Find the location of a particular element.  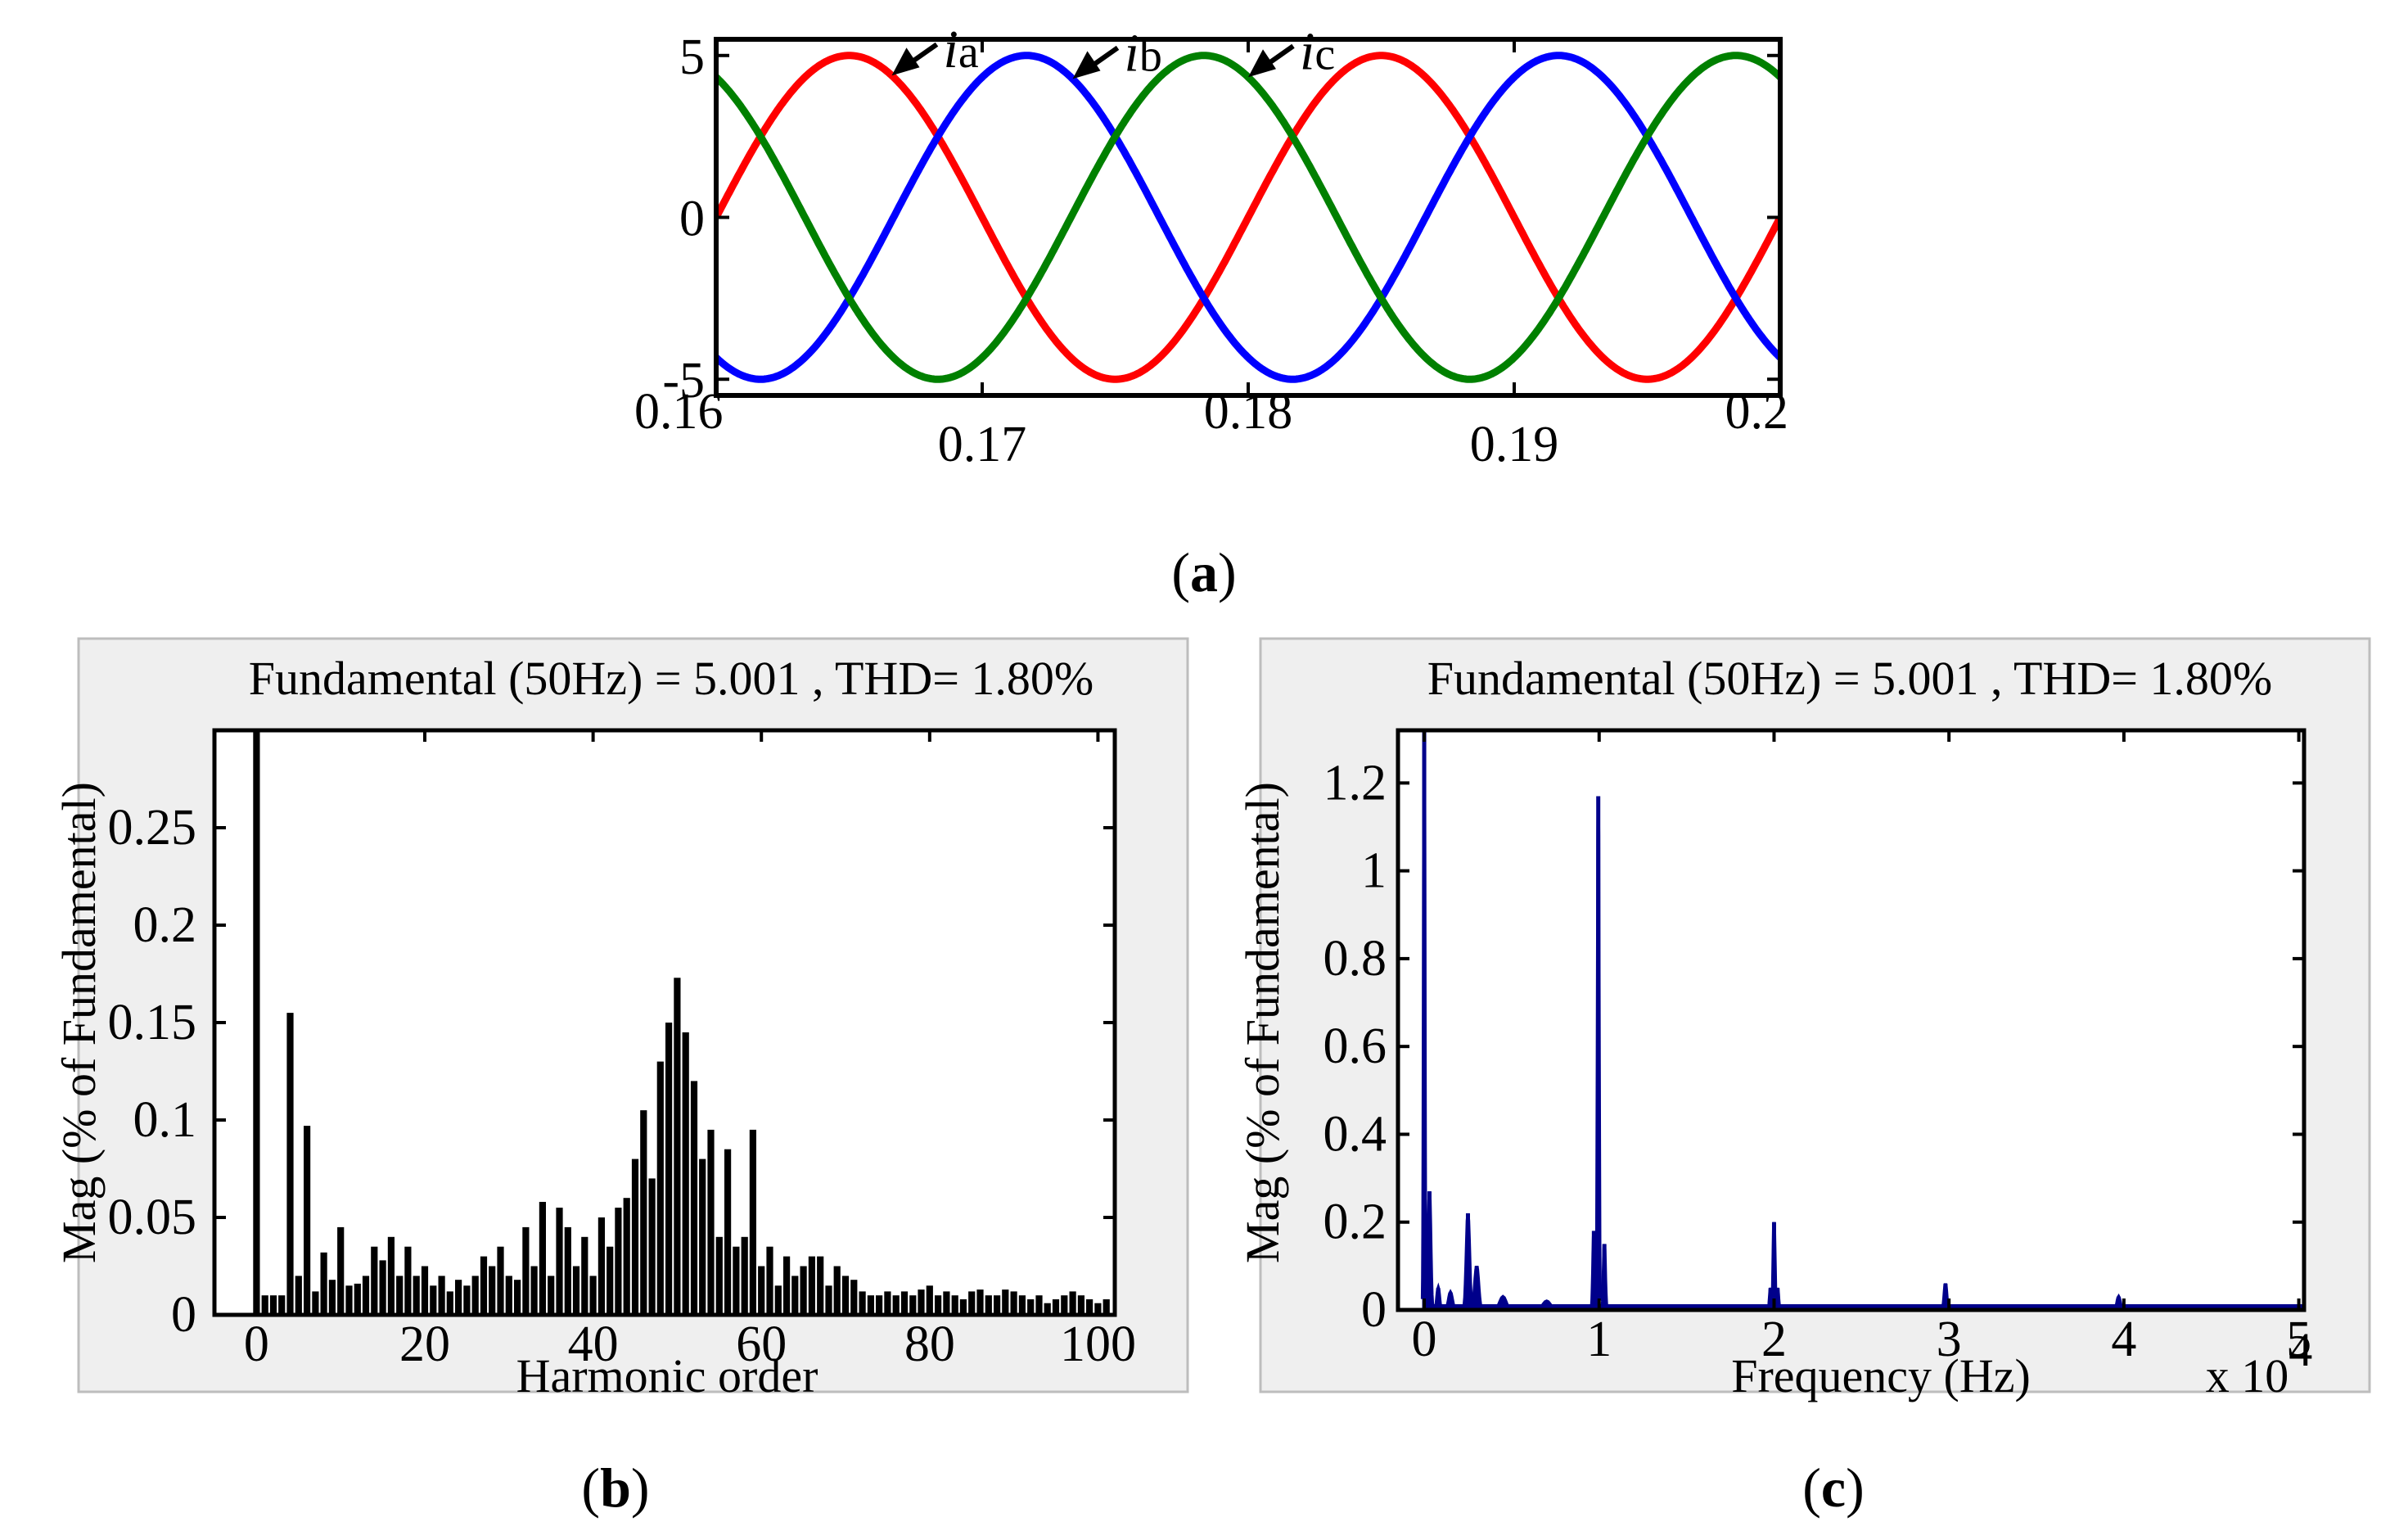

panel-c-x-exponent-power: 4 is located at coordinates (2300, 1350).